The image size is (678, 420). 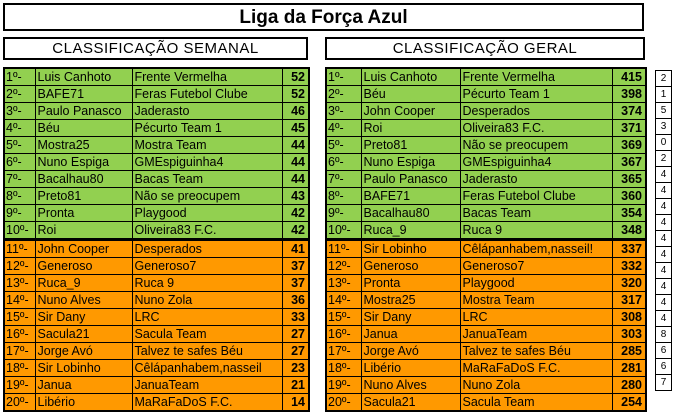 I want to click on player-name: Sir Dany, so click(x=410, y=317).